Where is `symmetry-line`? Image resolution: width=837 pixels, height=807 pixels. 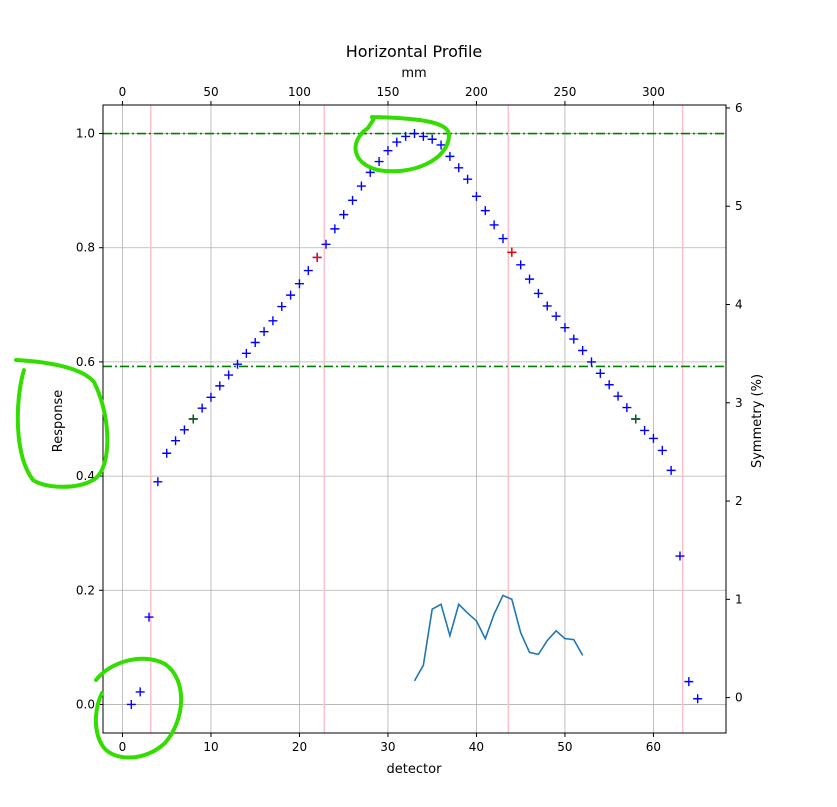
symmetry-line is located at coordinates (498, 638).